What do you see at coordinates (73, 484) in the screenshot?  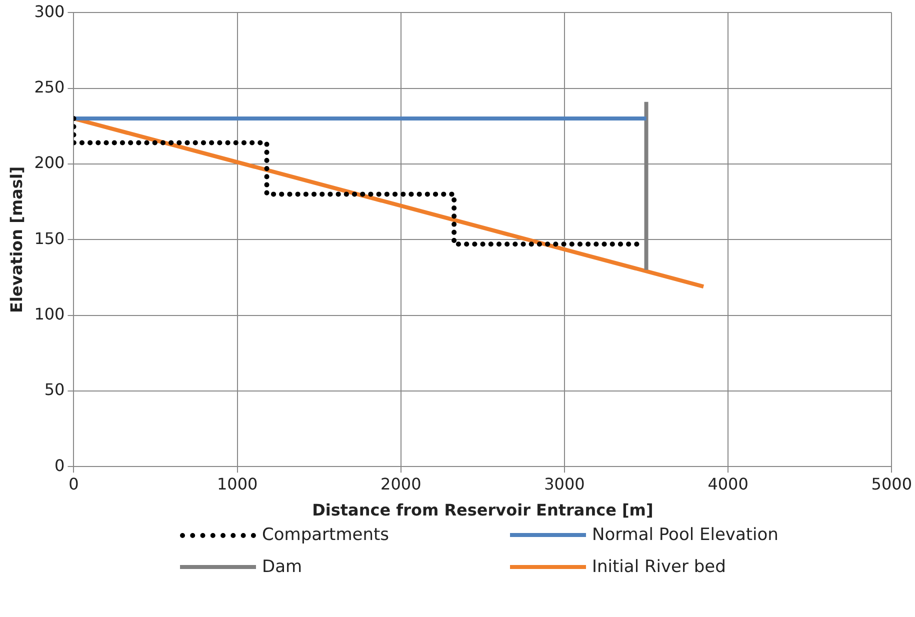 I see `x-tick-label: 0` at bounding box center [73, 484].